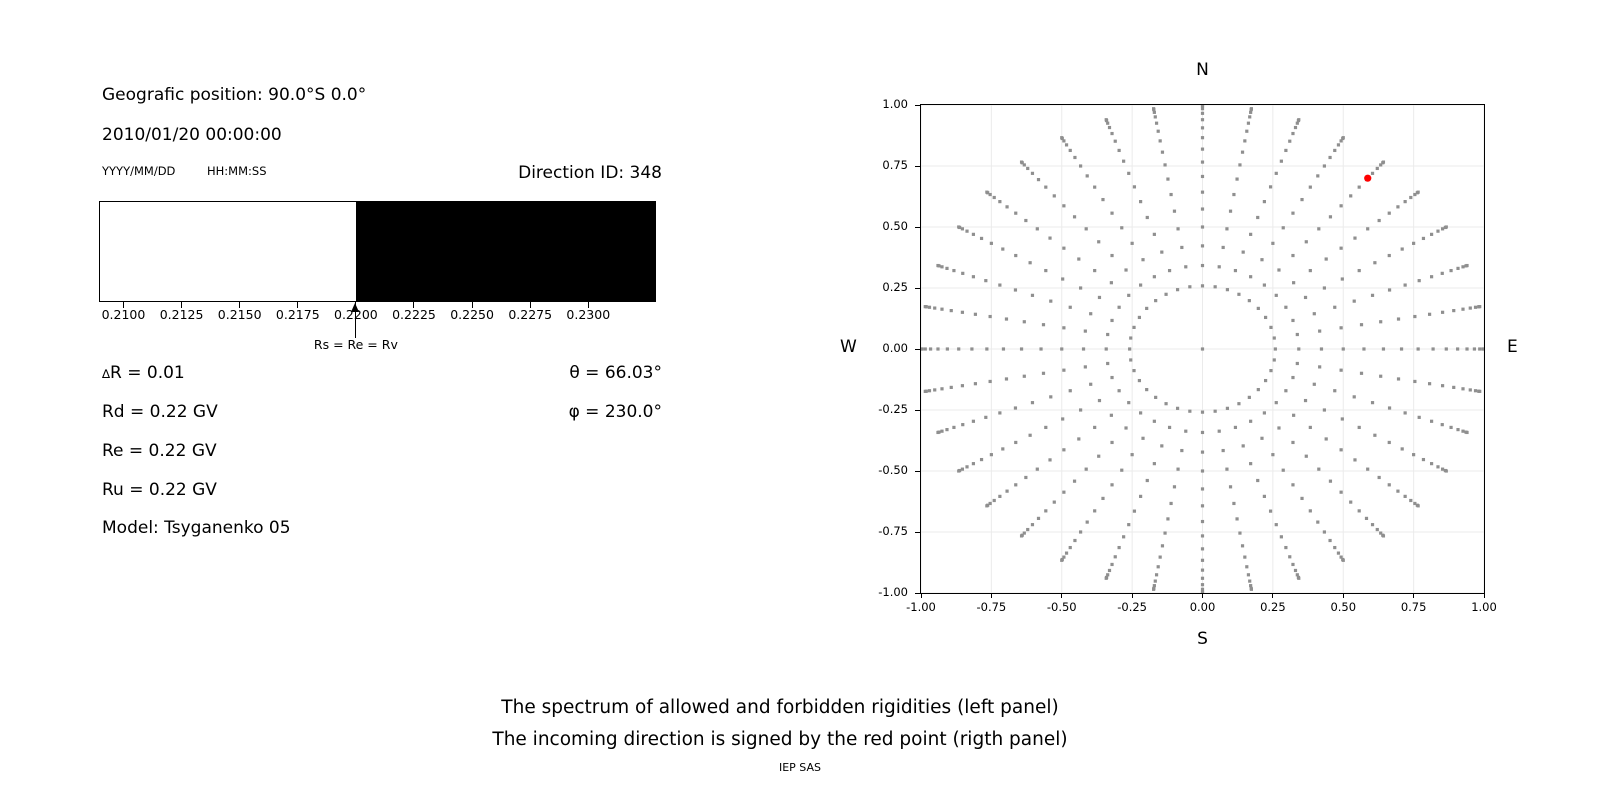 The height and width of the screenshot is (800, 1600). I want to click on direction-id-label: Direction ID: 348, so click(590, 173).